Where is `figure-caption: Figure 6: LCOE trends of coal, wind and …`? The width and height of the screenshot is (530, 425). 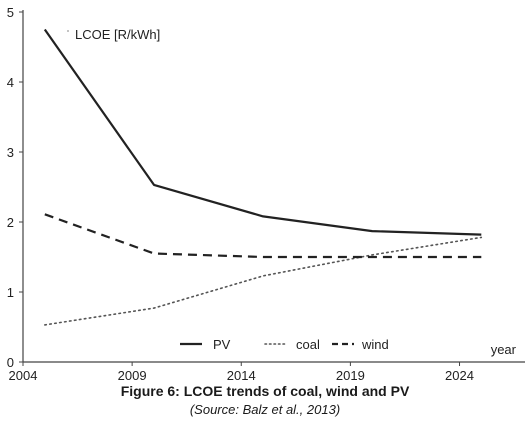 figure-caption: Figure 6: LCOE trends of coal, wind and … is located at coordinates (265, 391).